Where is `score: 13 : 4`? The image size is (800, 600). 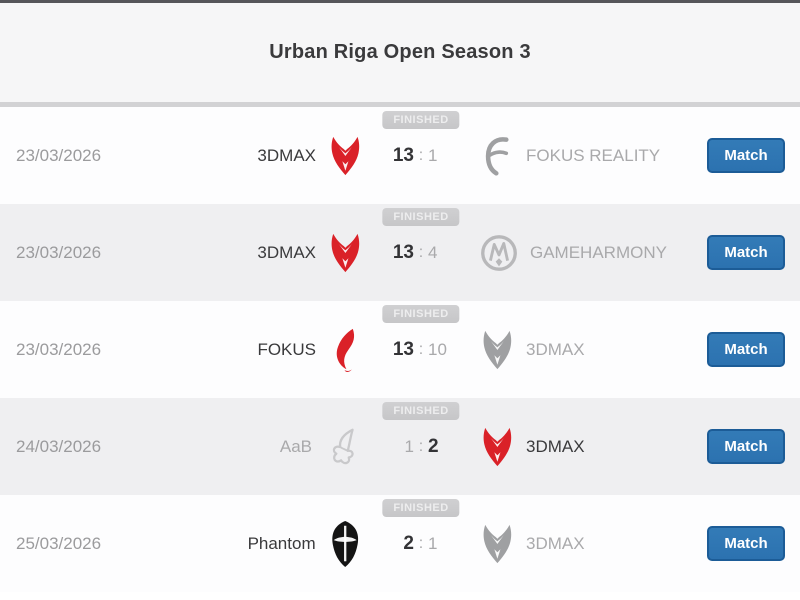 score: 13 : 4 is located at coordinates (421, 253).